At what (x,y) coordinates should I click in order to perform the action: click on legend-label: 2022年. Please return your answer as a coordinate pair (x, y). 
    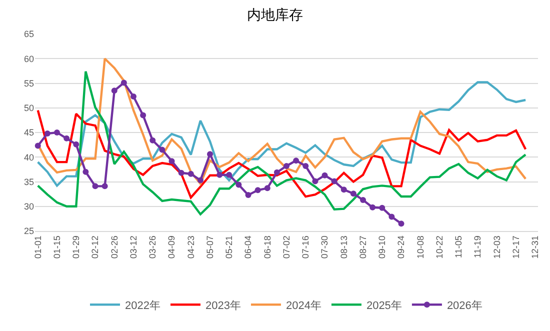
    Looking at the image, I should click on (142, 306).